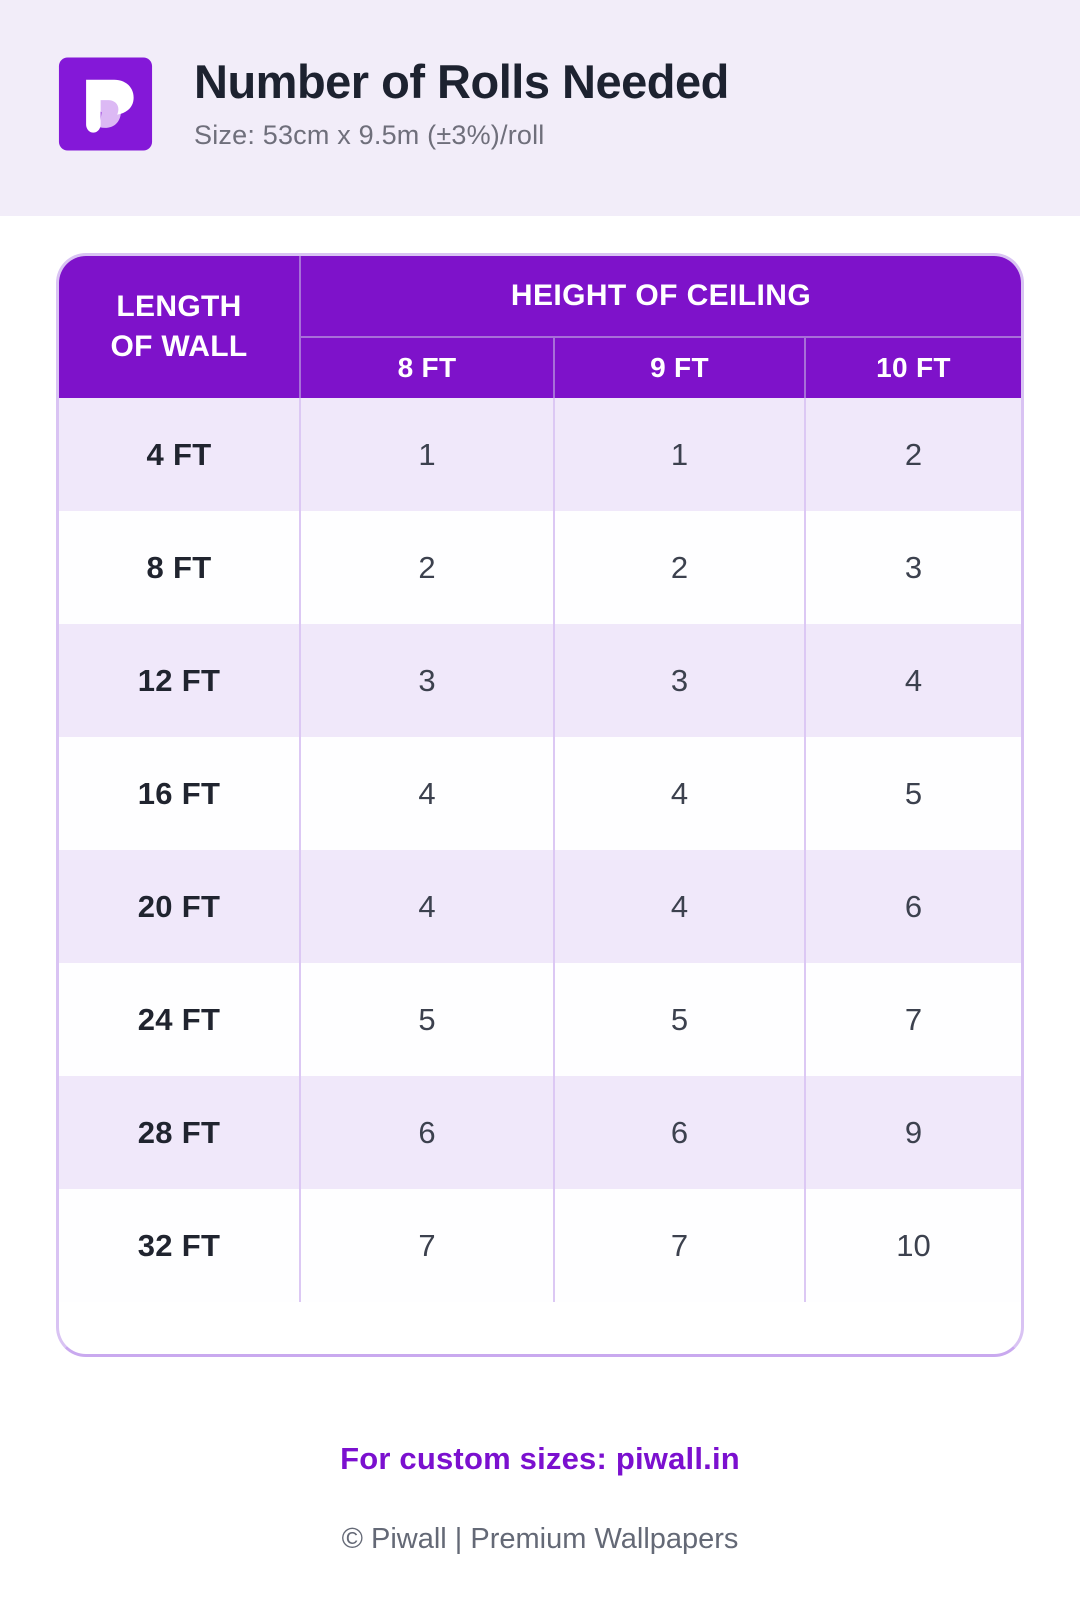 The width and height of the screenshot is (1080, 1620). Describe the element at coordinates (179, 1132) in the screenshot. I see `row-label-28ft: 28 FT` at that location.